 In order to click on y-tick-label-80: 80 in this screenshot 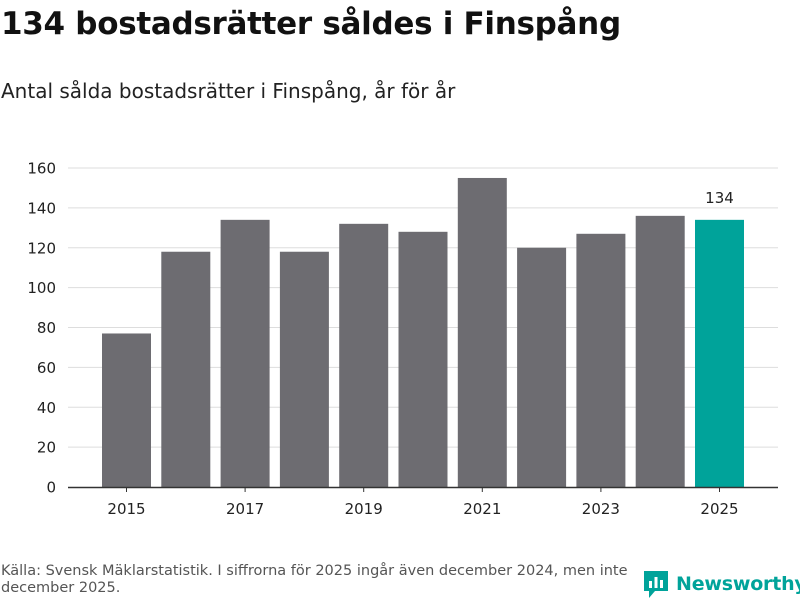, I will do `click(46, 328)`.